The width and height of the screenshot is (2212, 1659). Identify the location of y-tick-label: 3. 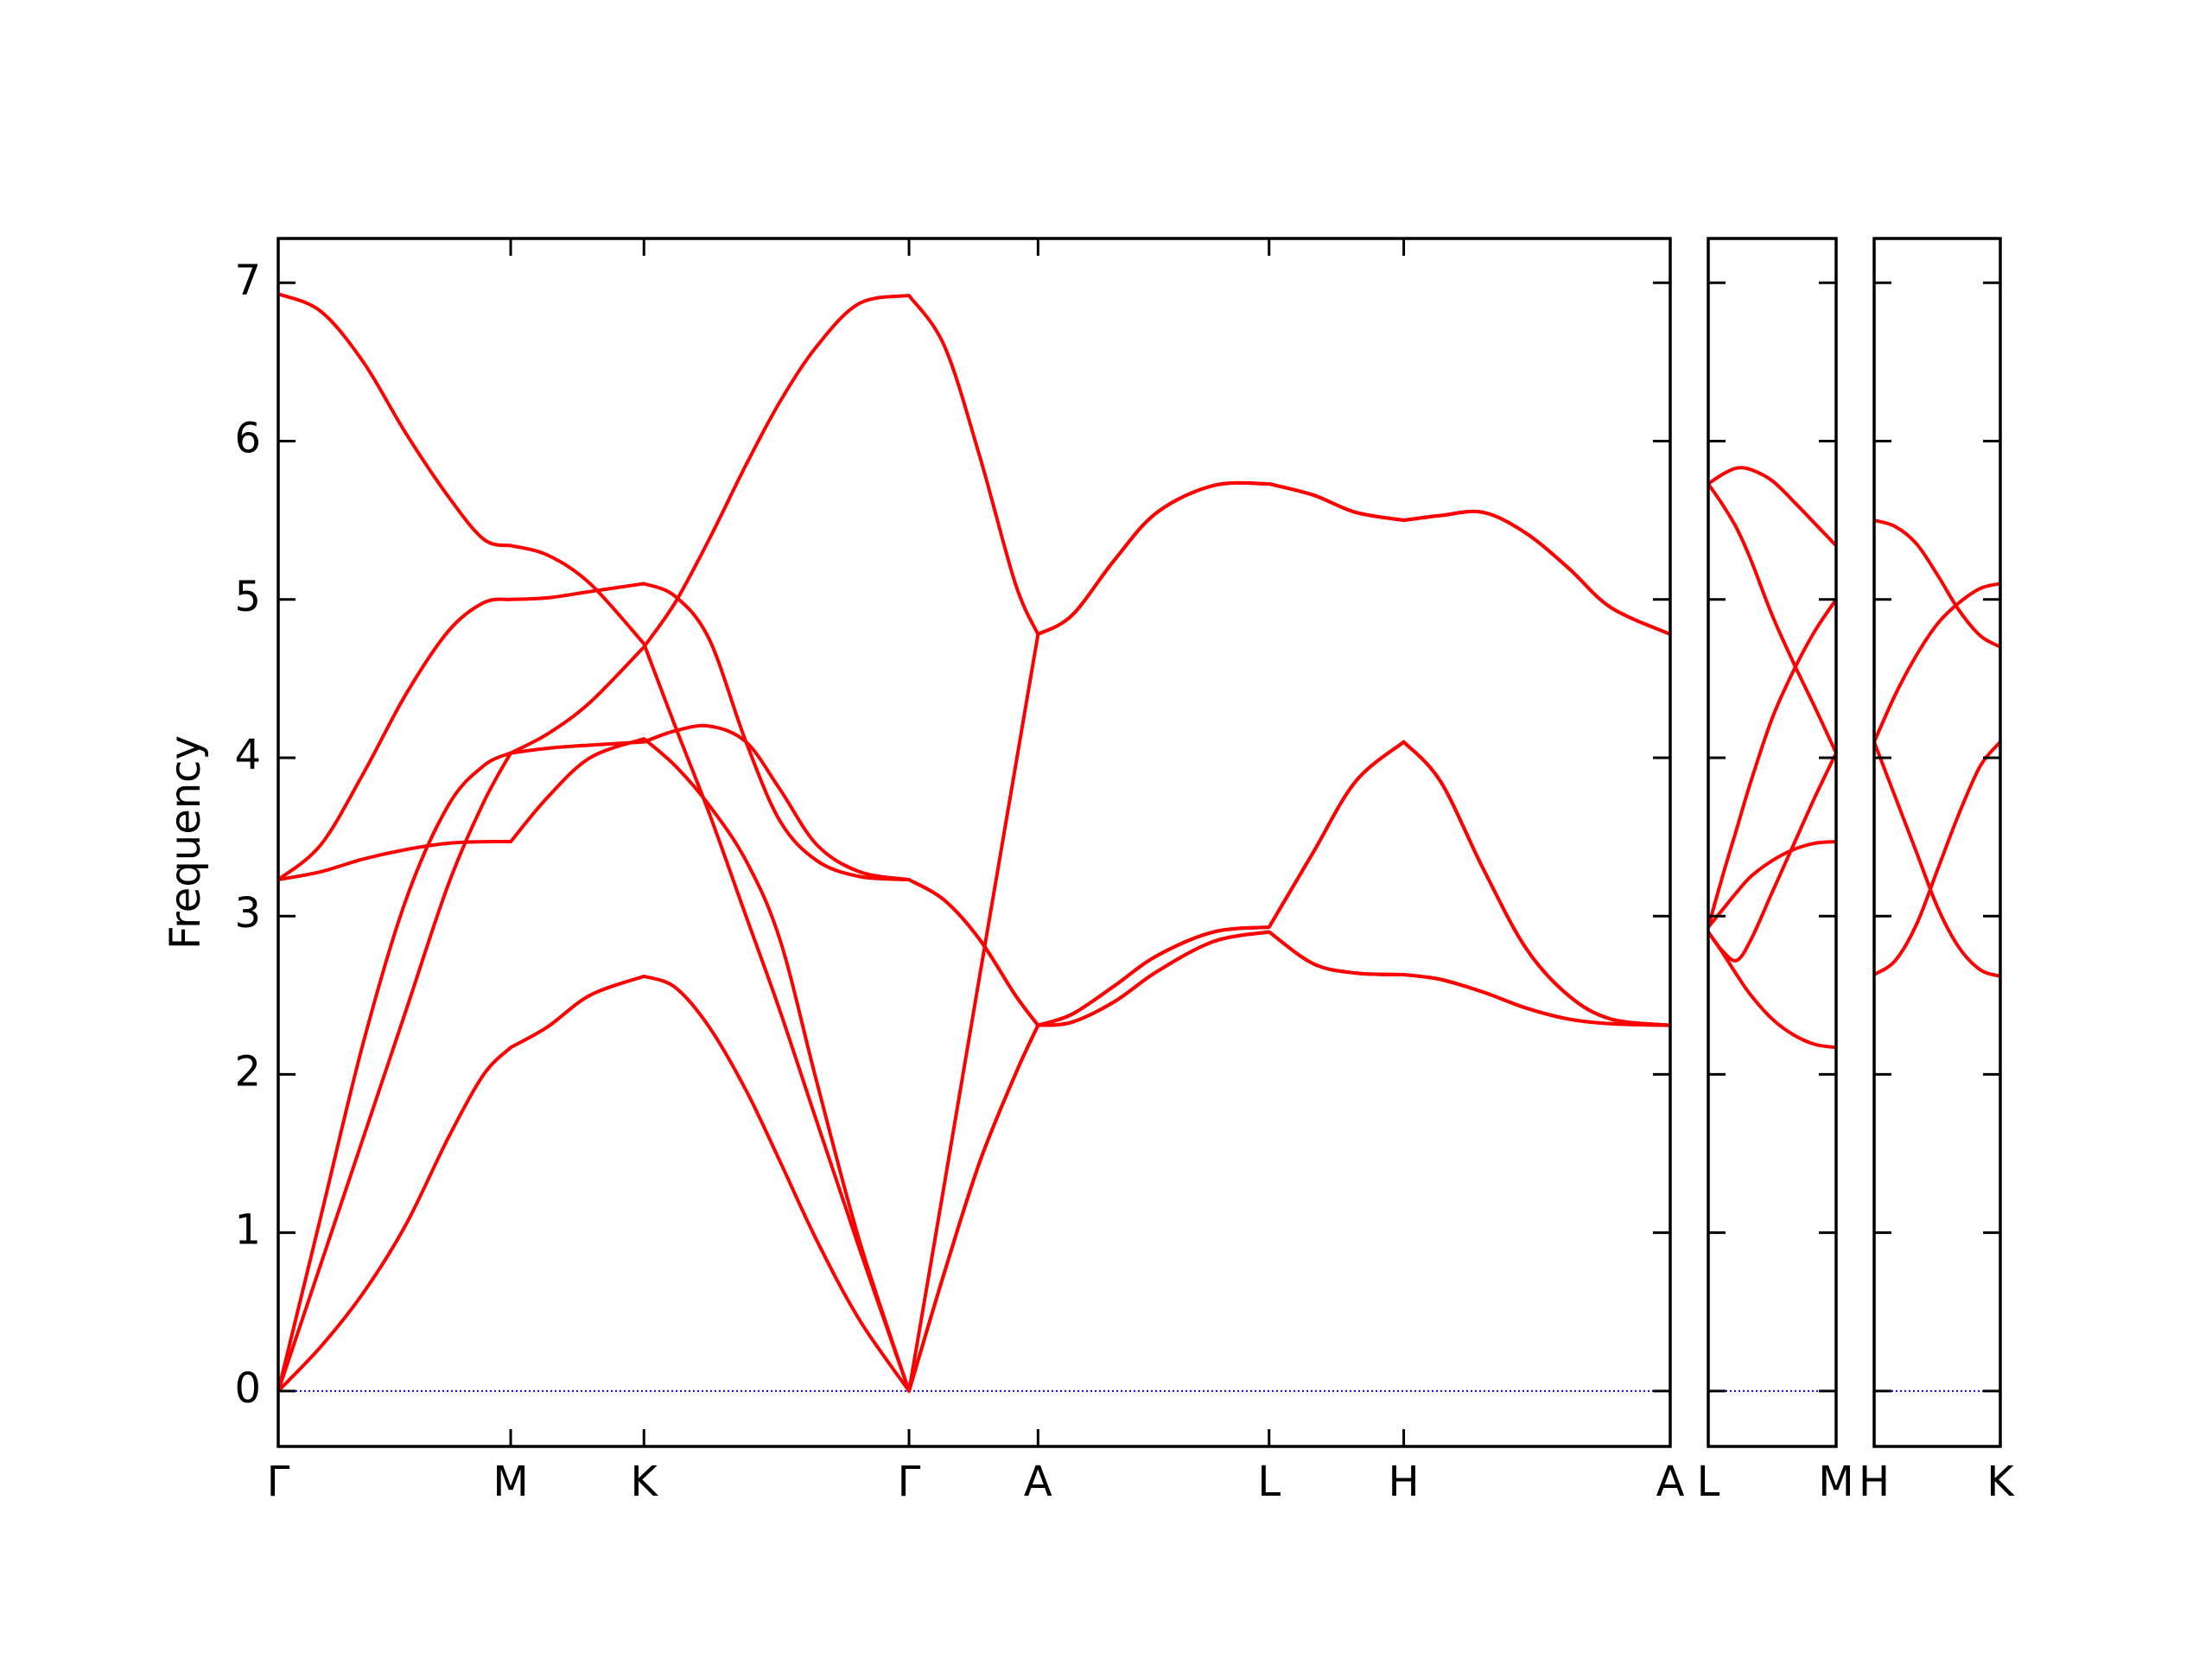
(247, 913).